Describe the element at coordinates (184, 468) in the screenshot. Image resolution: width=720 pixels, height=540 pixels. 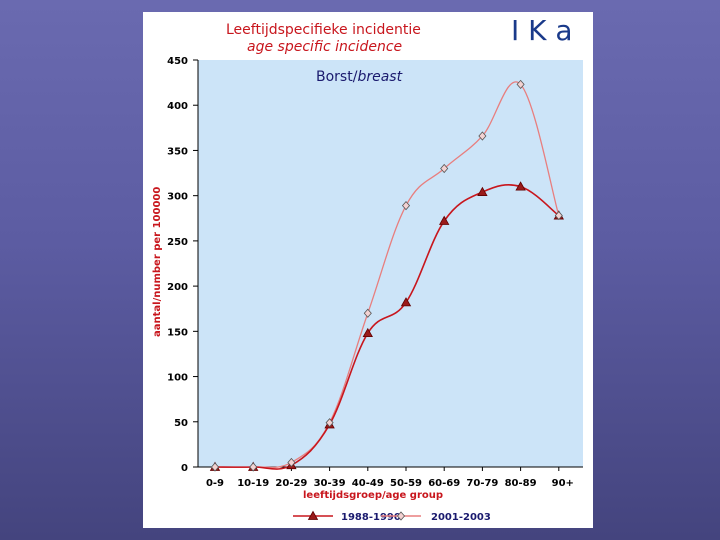
I see `y-tick-label-0: 0` at that location.